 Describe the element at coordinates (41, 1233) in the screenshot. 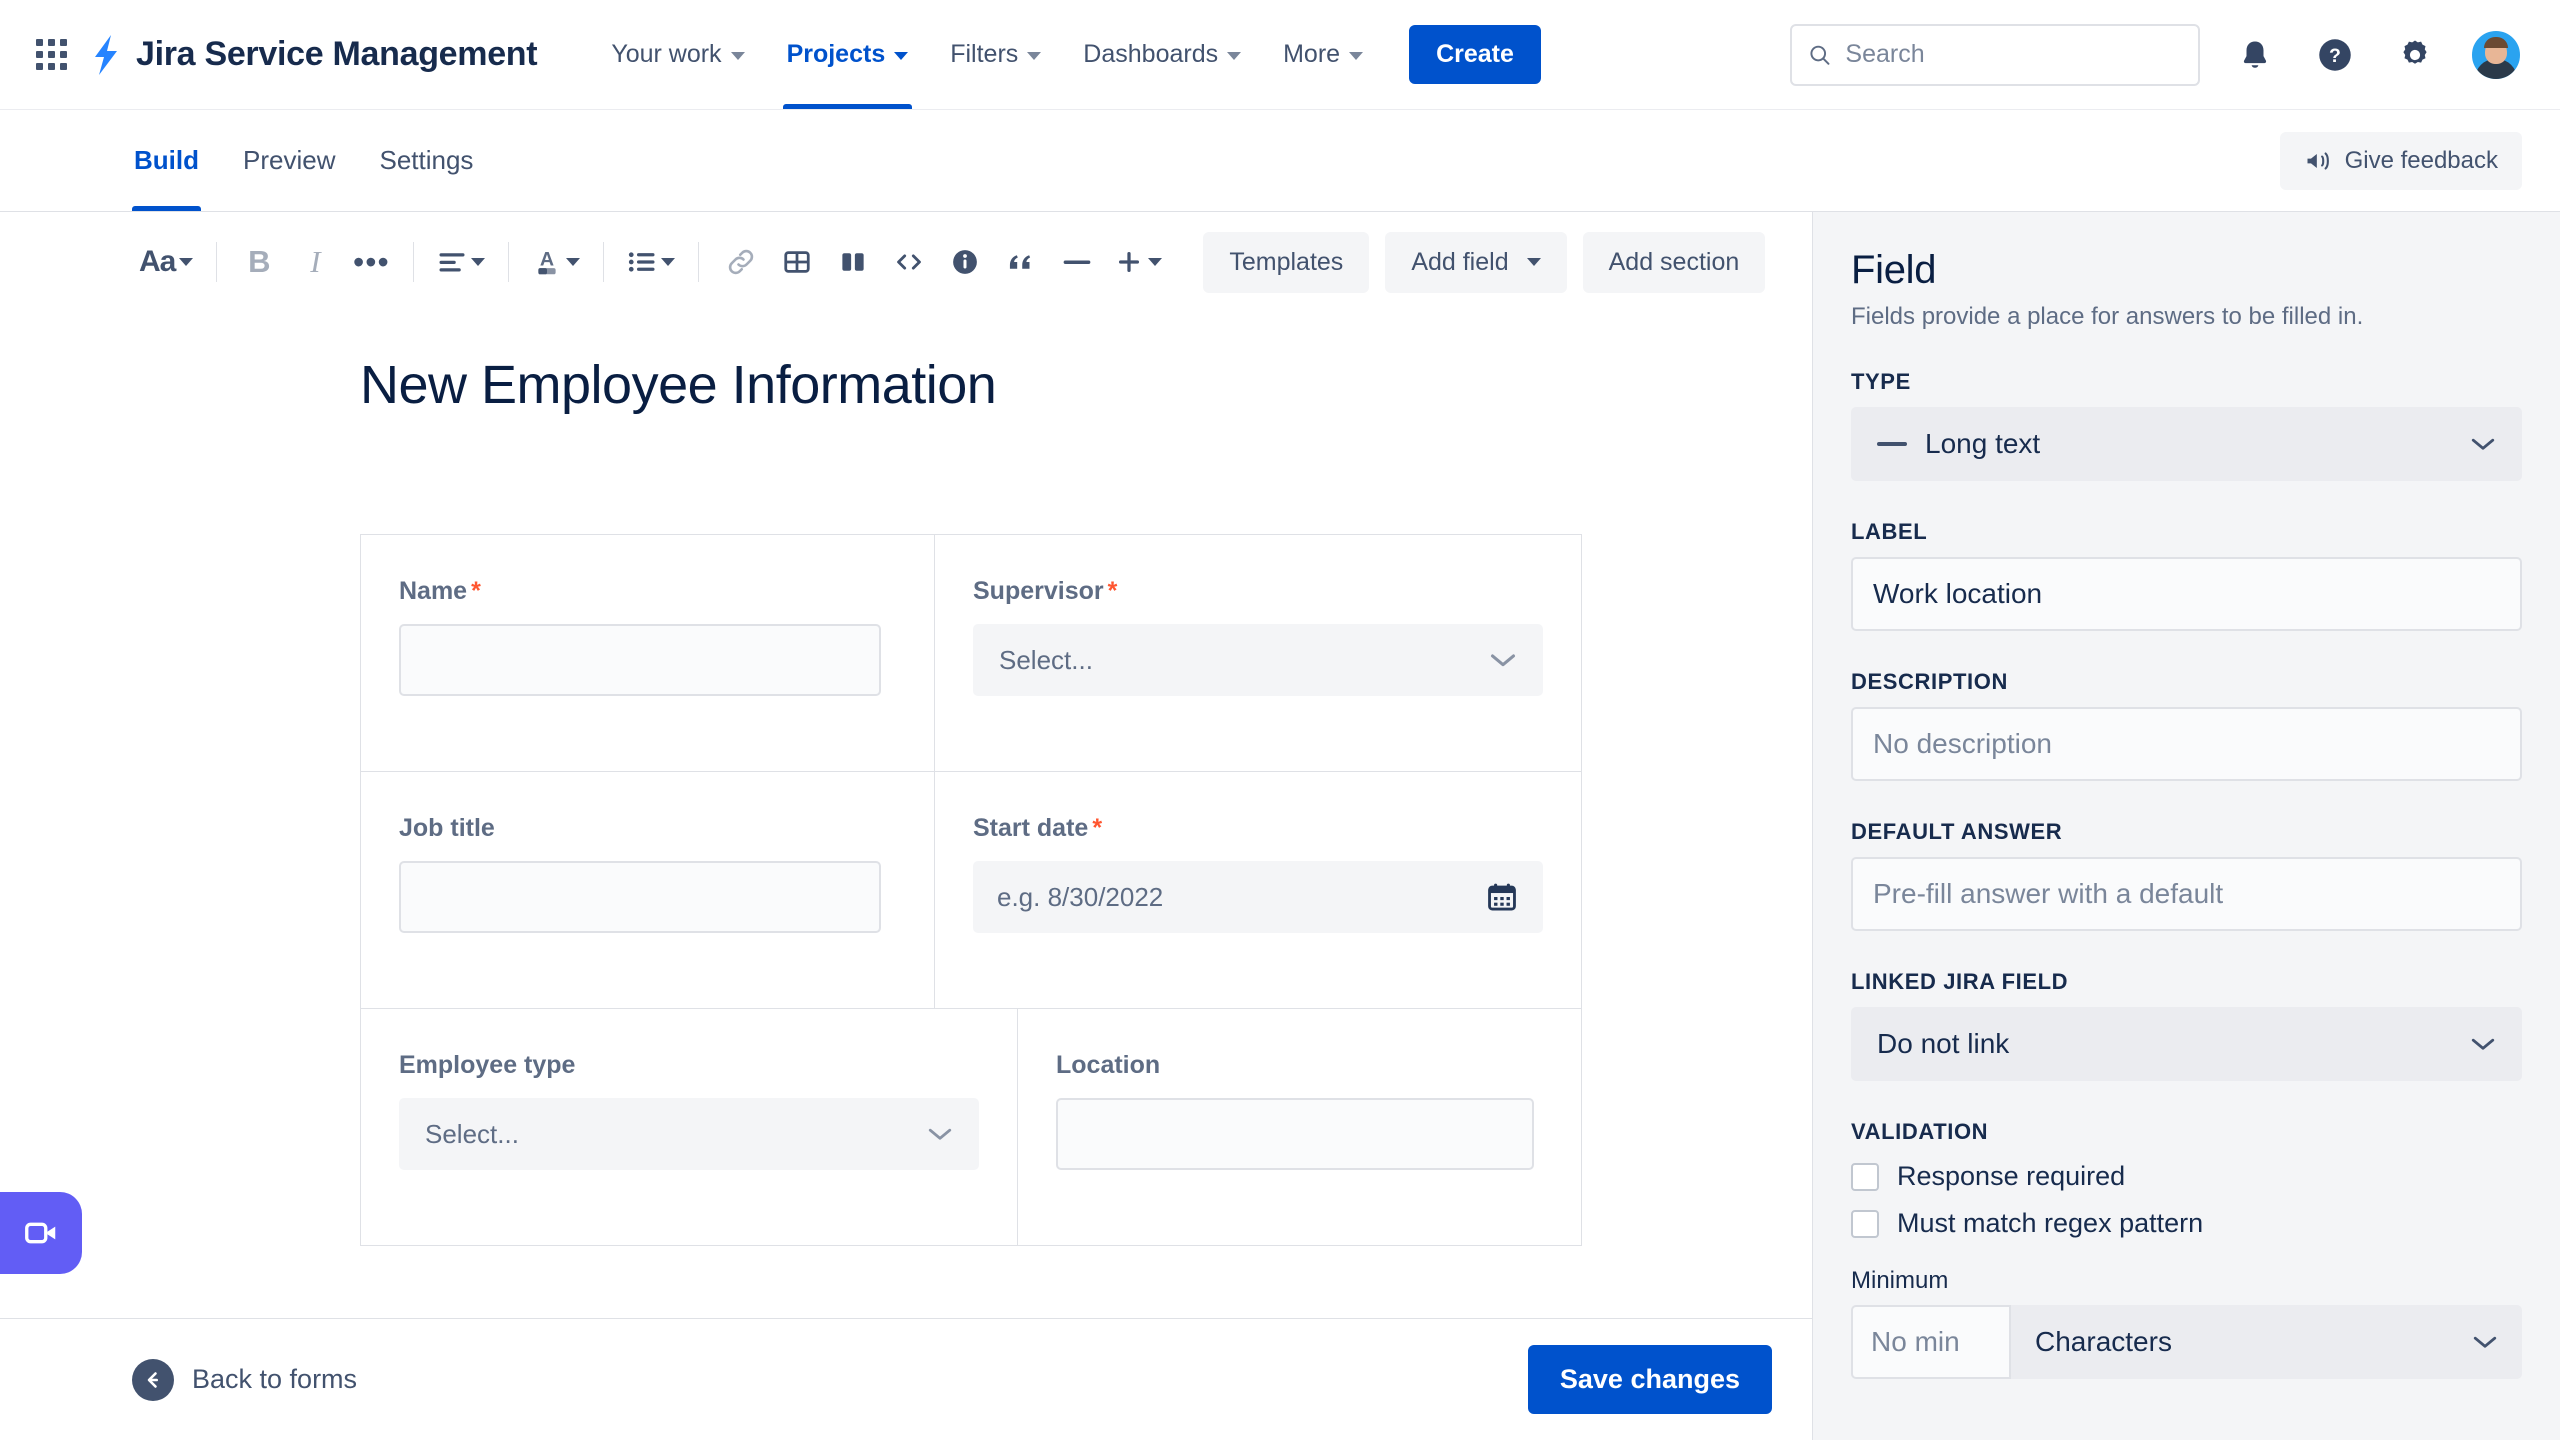

I see `loom-record-button` at that location.